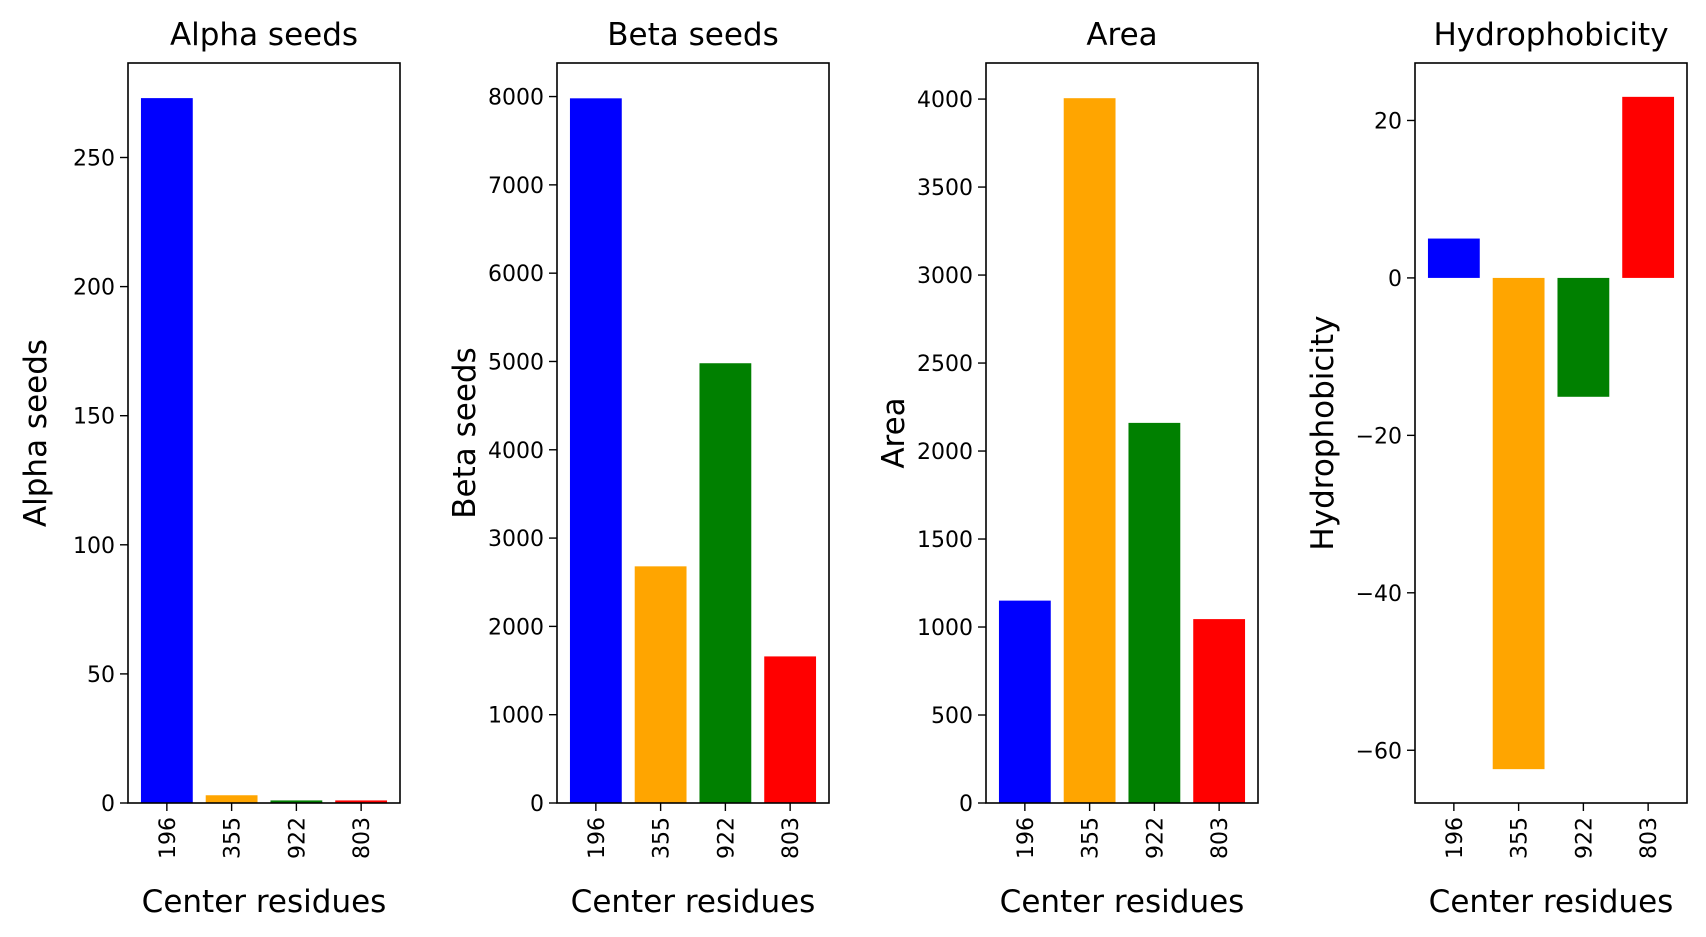  What do you see at coordinates (465, 432) in the screenshot?
I see `y-axis-label: Beta seeds` at bounding box center [465, 432].